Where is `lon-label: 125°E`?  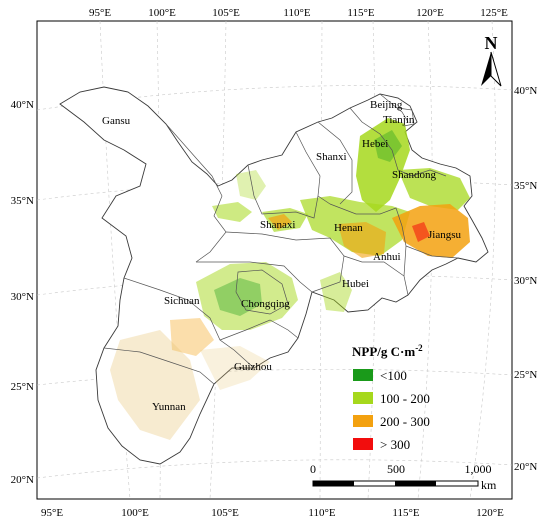 lon-label: 125°E is located at coordinates (494, 13).